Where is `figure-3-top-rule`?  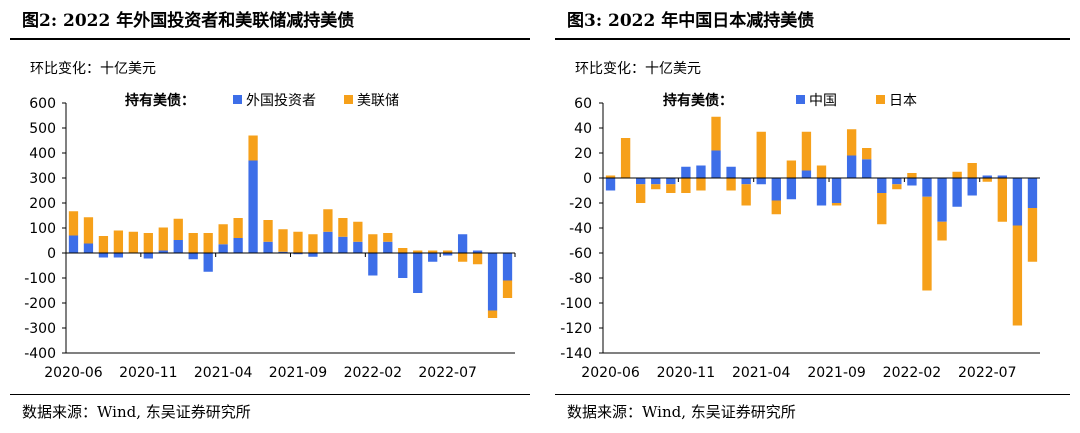 figure-3-top-rule is located at coordinates (812, 39).